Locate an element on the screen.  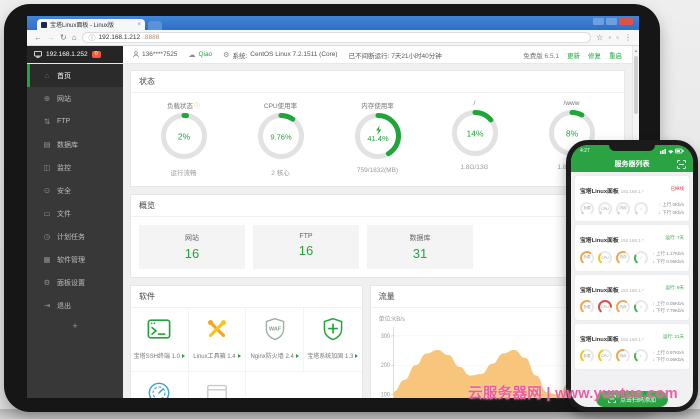
server-net-stats: ↑ 上行 0.97Kb/s ↓ 下行 0.06Kb/s is located at coordinates (668, 356).